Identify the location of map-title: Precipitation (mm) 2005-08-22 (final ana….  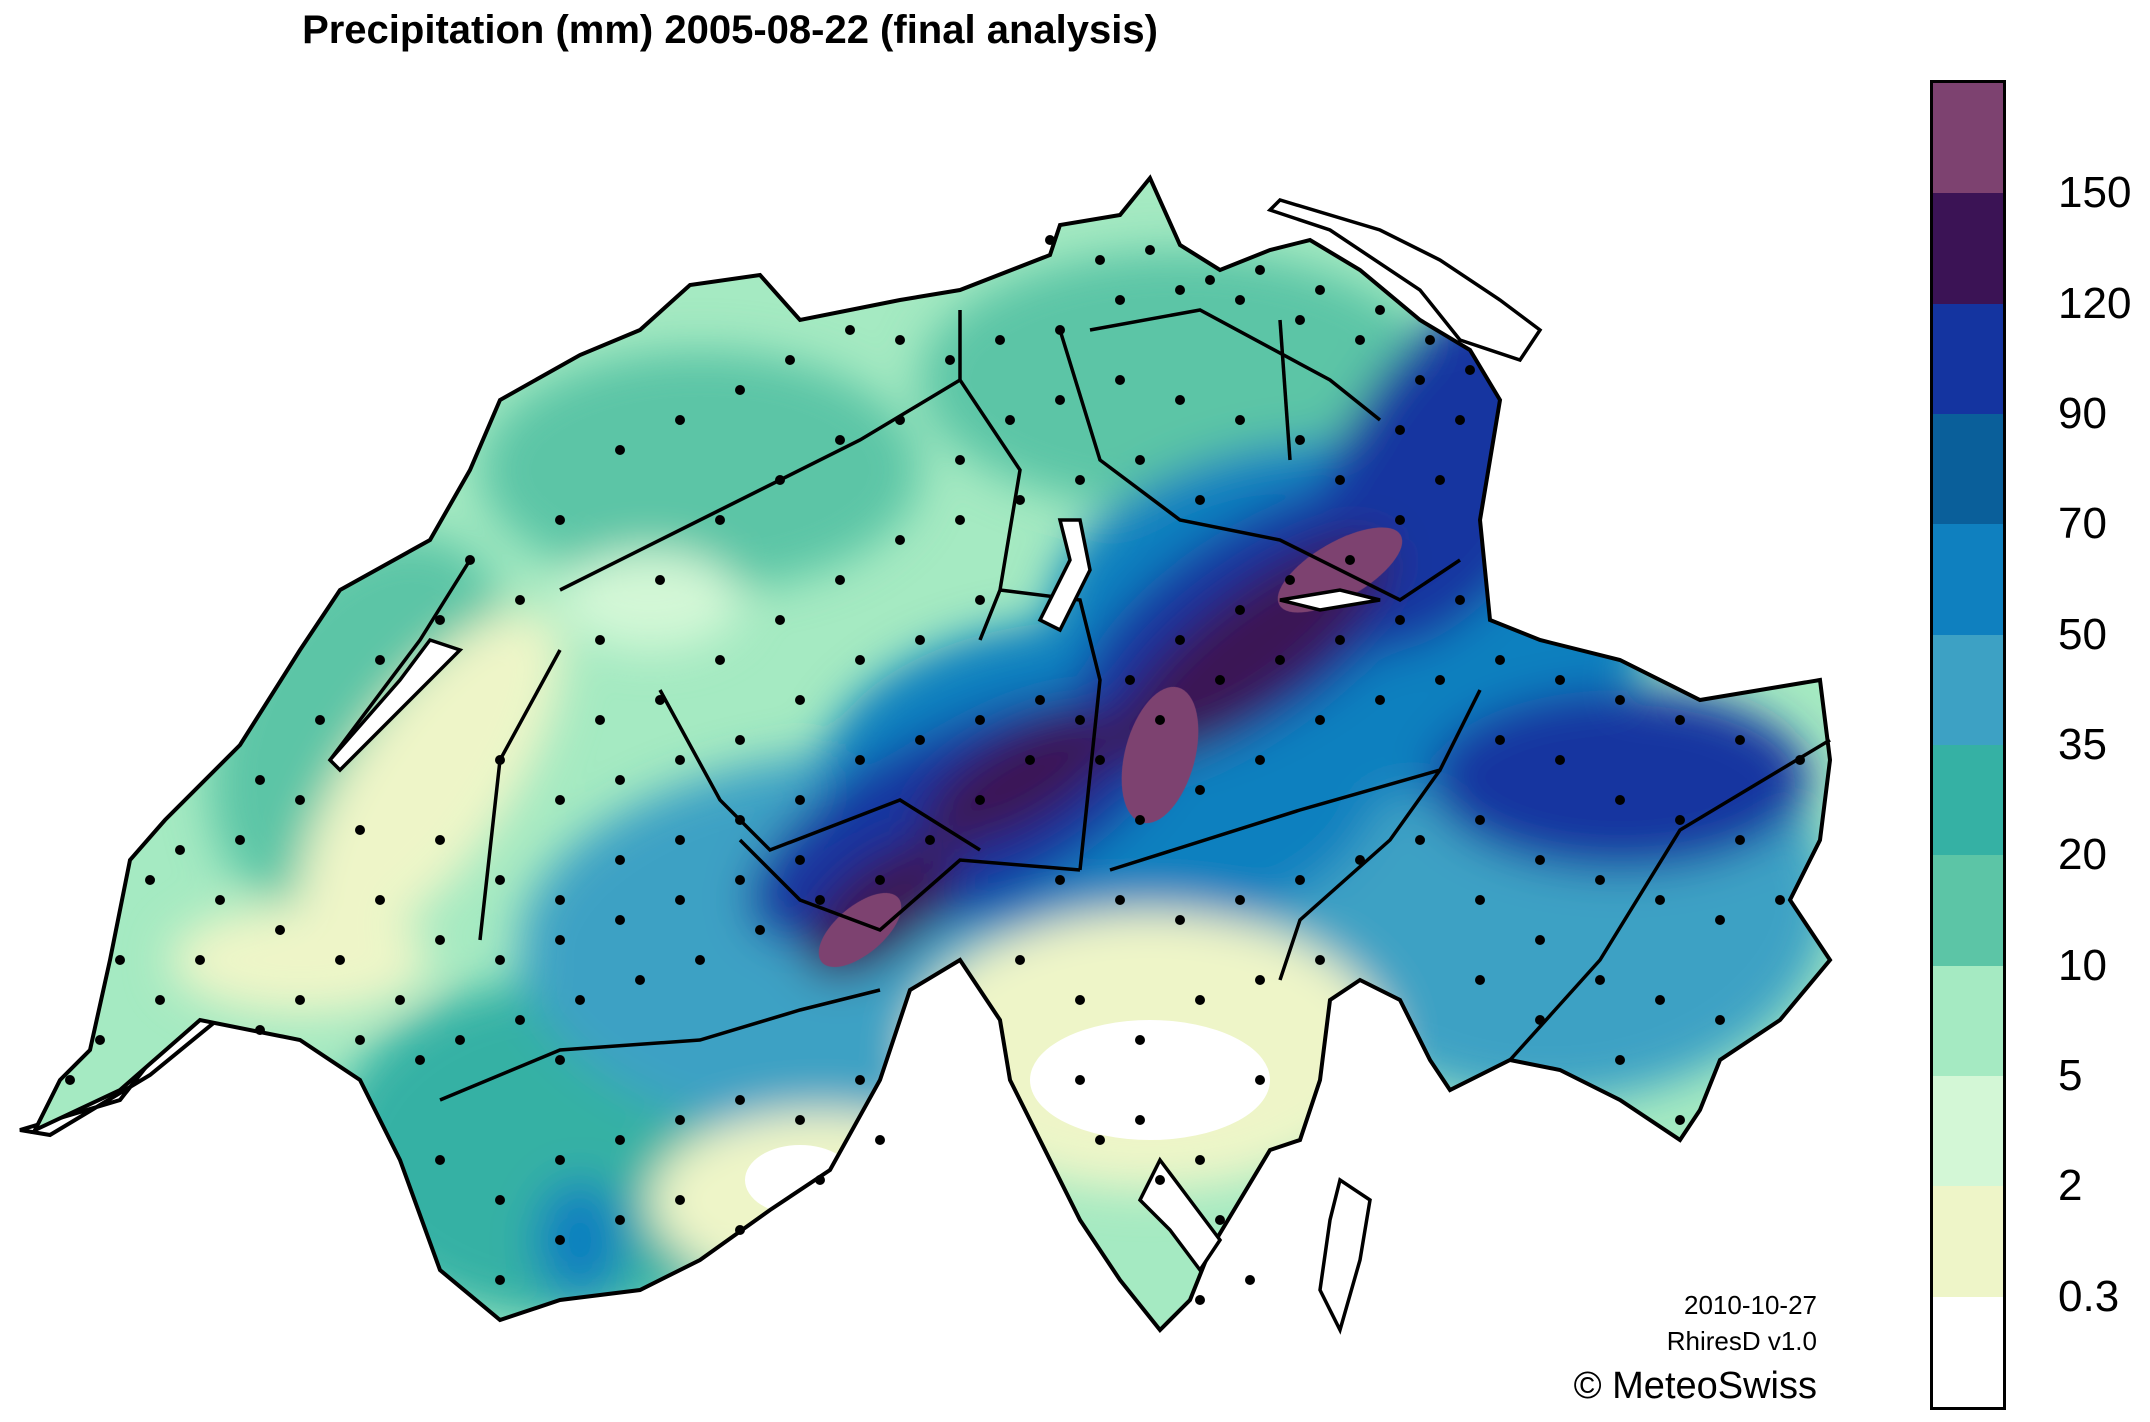
(730, 30).